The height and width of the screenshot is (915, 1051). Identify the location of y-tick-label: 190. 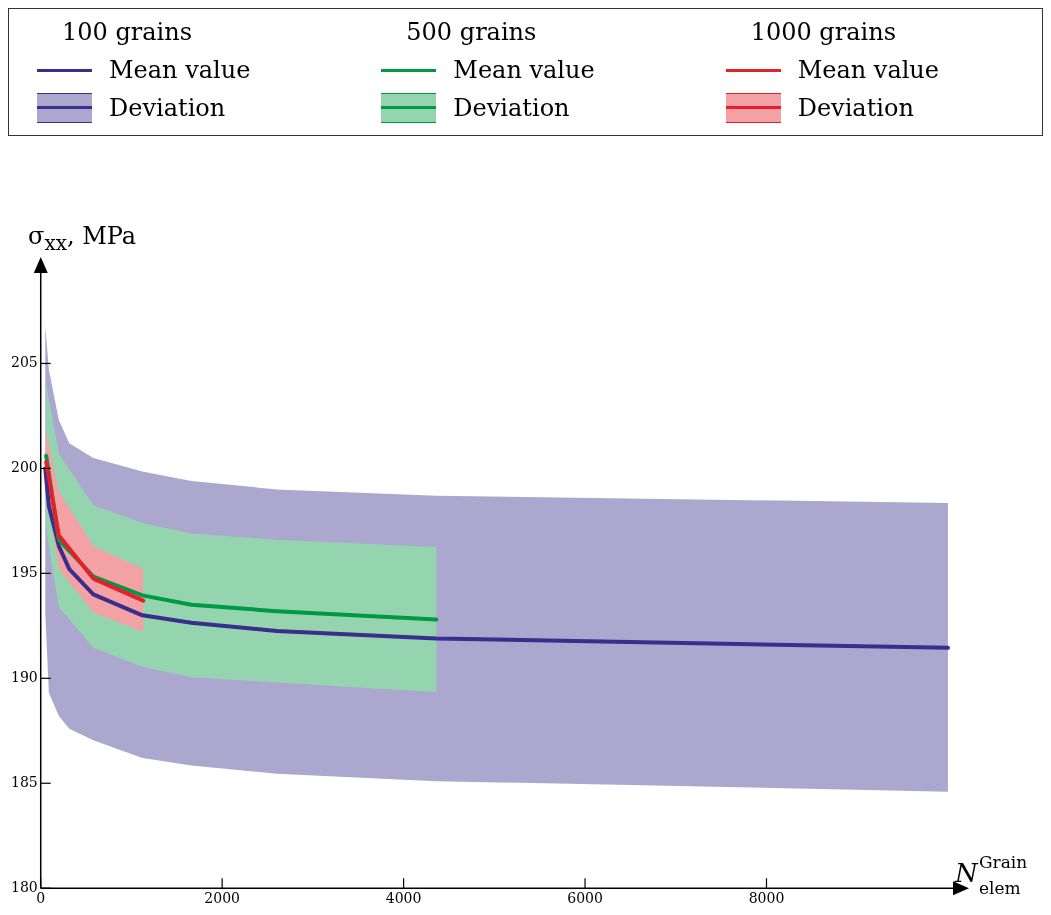
(24, 676).